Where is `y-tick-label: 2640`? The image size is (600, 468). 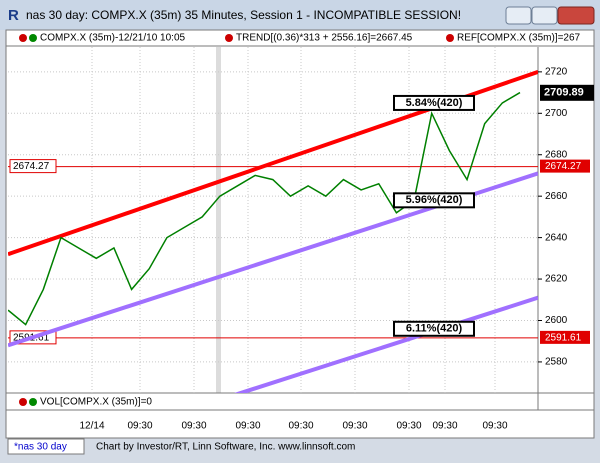 y-tick-label: 2640 is located at coordinates (556, 237).